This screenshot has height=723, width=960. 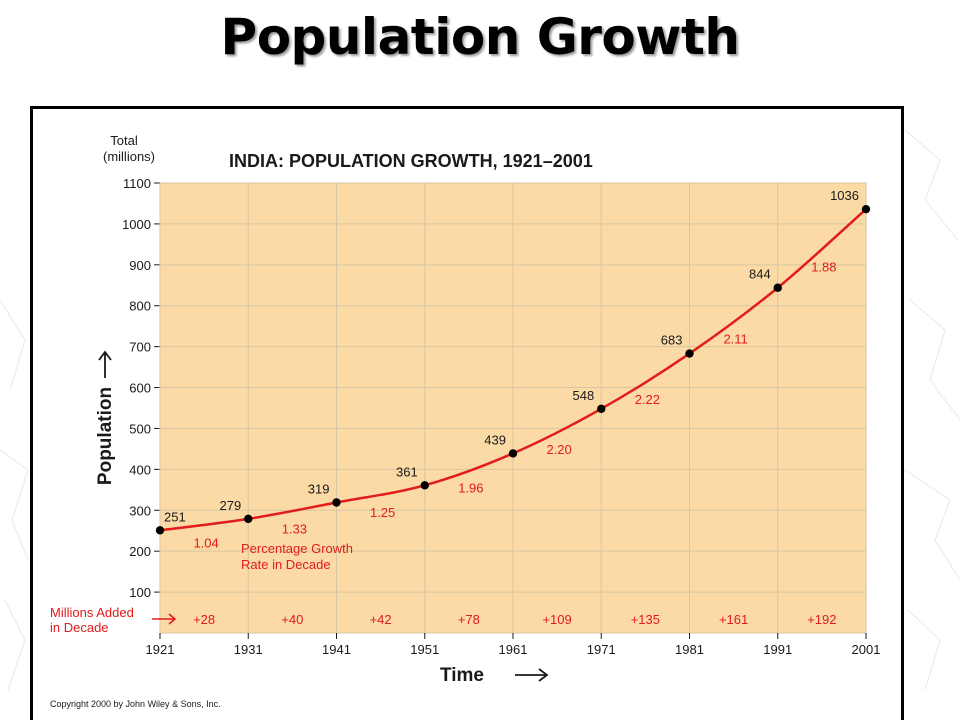 I want to click on y-axis-top-label-line1: Total, so click(x=124, y=140).